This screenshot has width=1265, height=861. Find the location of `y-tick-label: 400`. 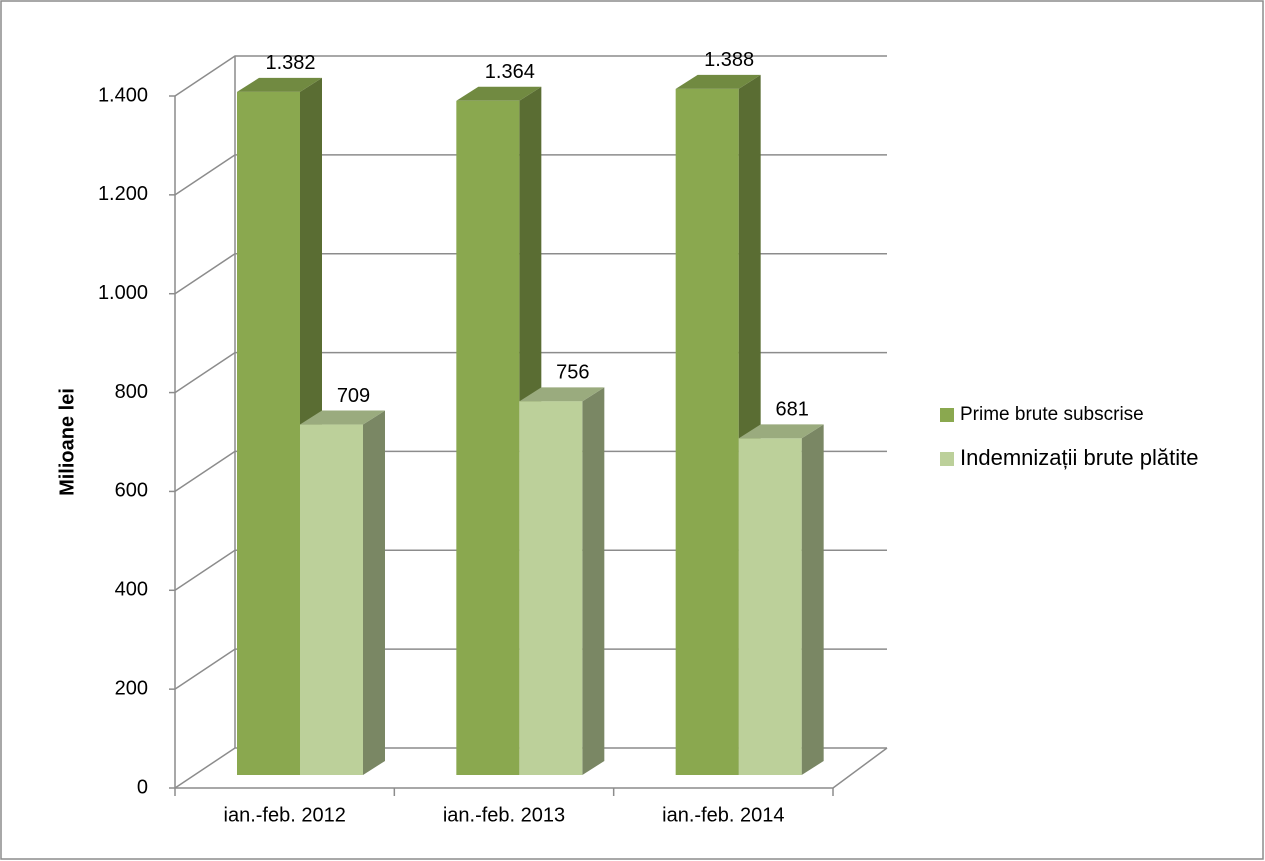

y-tick-label: 400 is located at coordinates (131, 590).